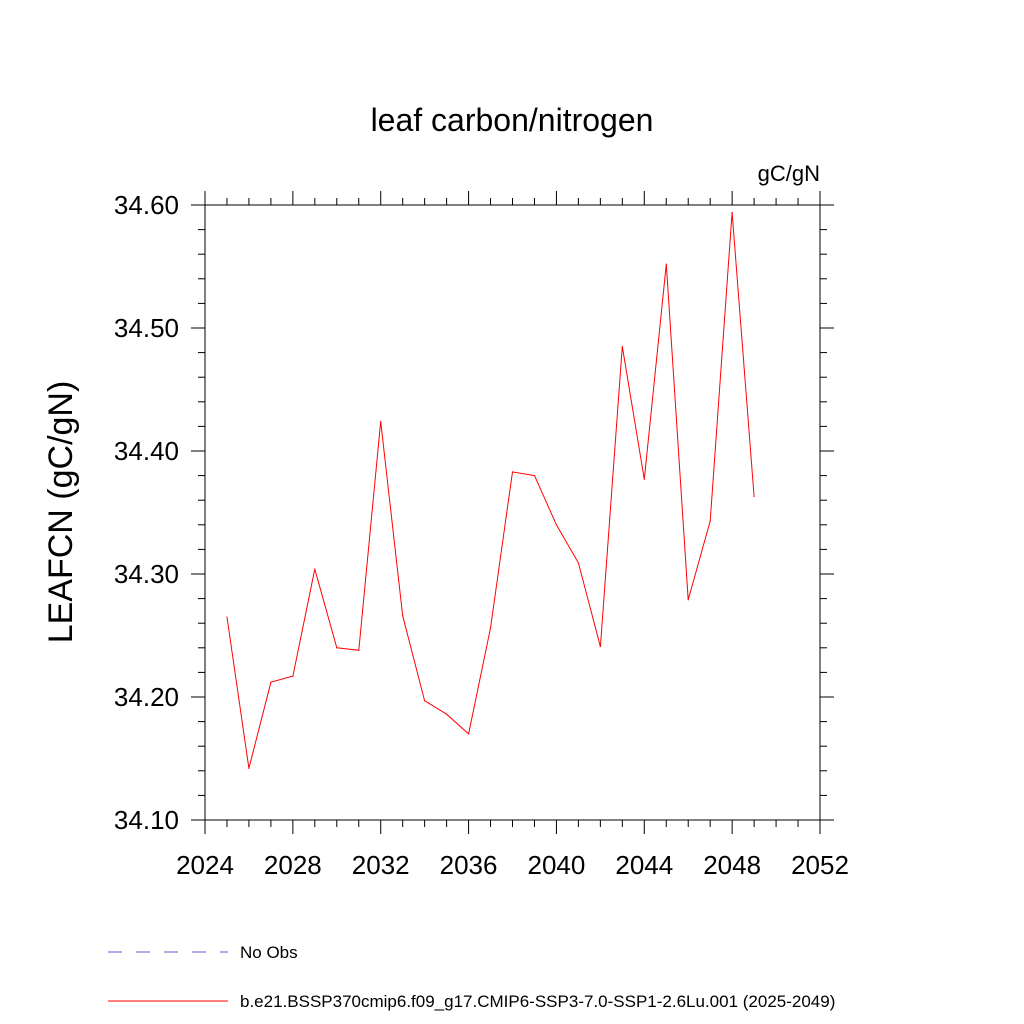 Image resolution: width=1024 pixels, height=1024 pixels. What do you see at coordinates (732, 865) in the screenshot?
I see `x-tick-label: 2048` at bounding box center [732, 865].